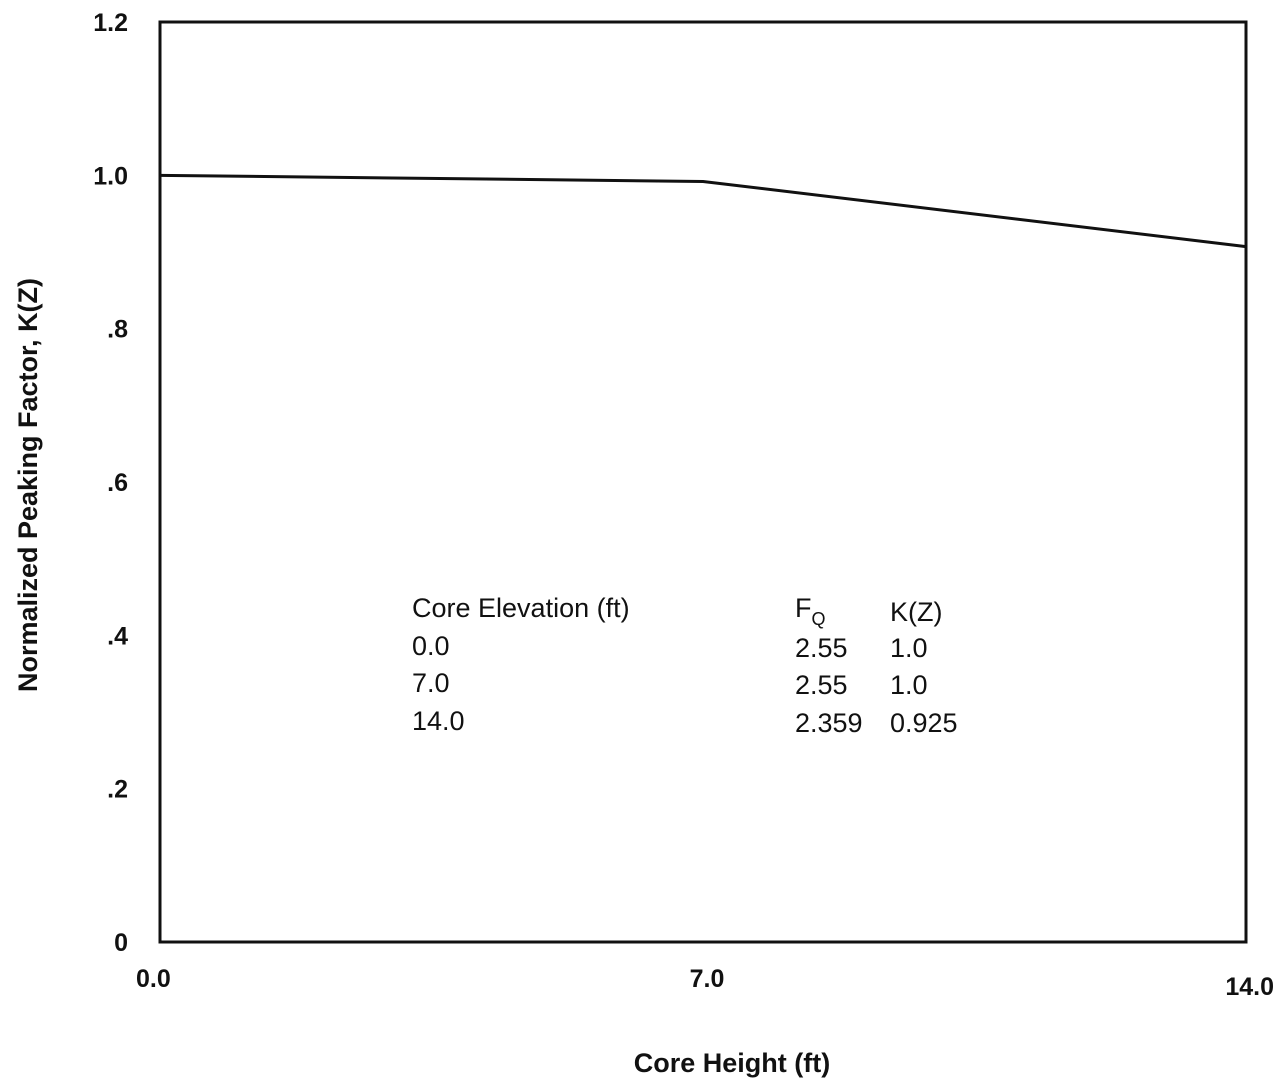  I want to click on series-layer, so click(703, 211).